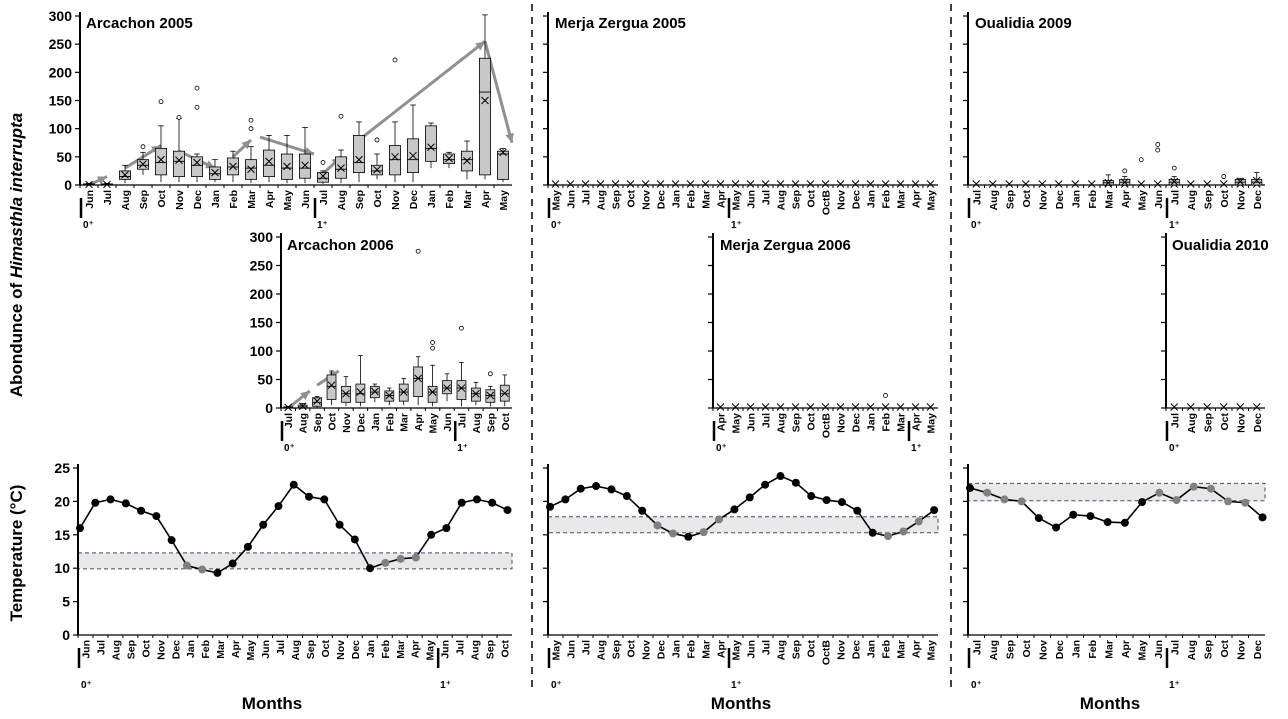 The width and height of the screenshot is (1288, 719). I want to click on age-label: 1⁺, so click(462, 448).